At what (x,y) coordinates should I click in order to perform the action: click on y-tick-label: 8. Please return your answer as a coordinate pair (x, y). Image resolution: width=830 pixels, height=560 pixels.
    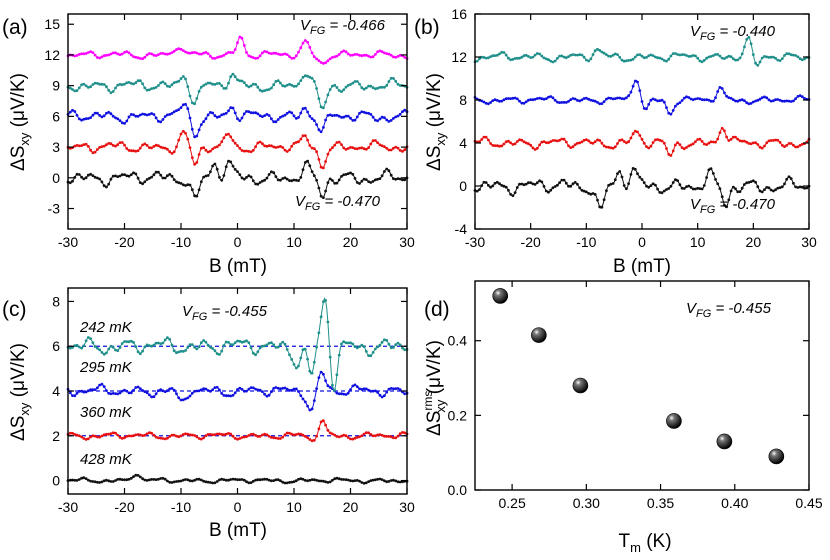
    Looking at the image, I should click on (463, 100).